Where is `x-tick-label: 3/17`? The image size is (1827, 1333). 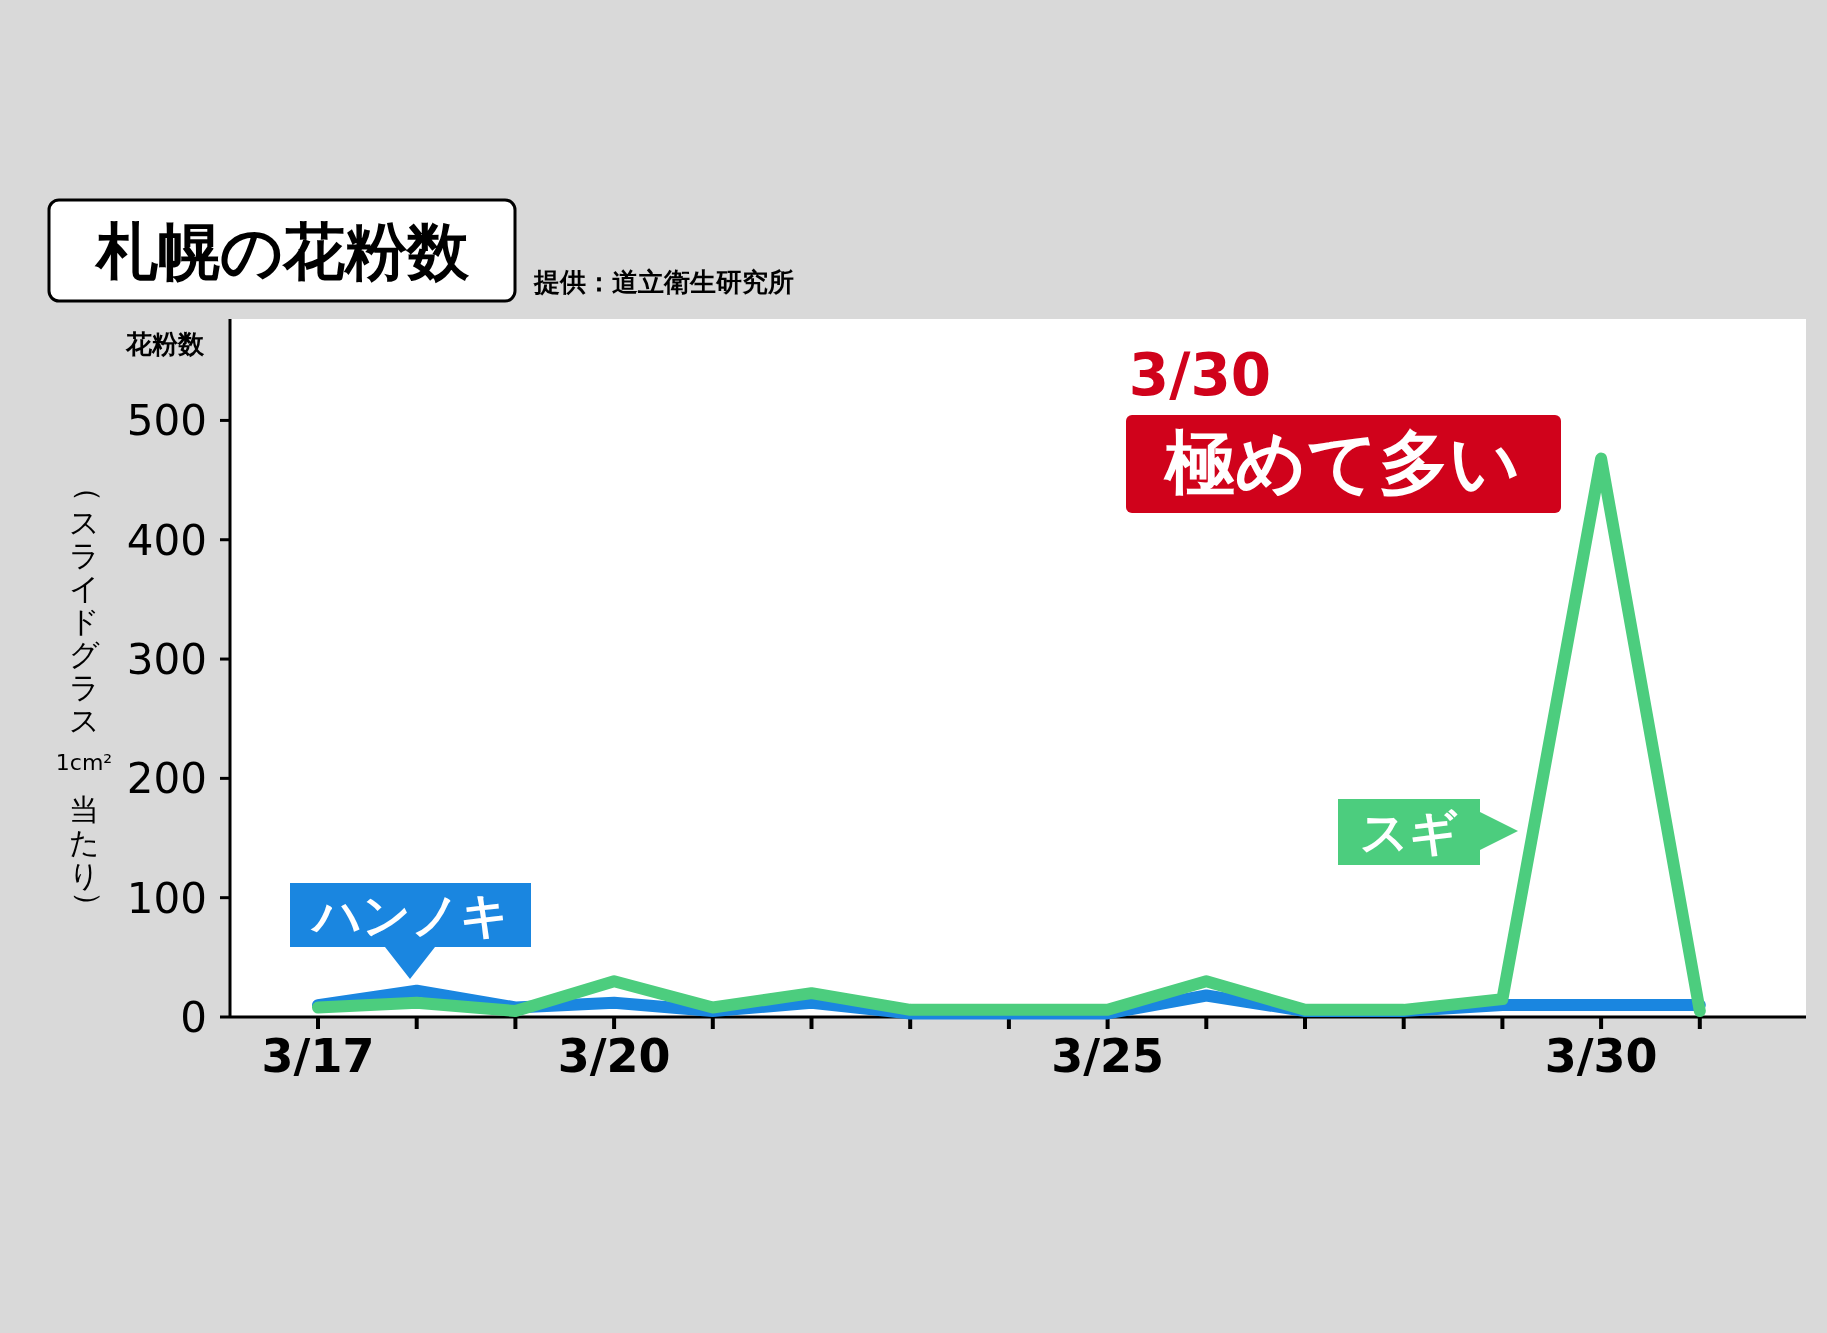
x-tick-label: 3/17 is located at coordinates (318, 1056).